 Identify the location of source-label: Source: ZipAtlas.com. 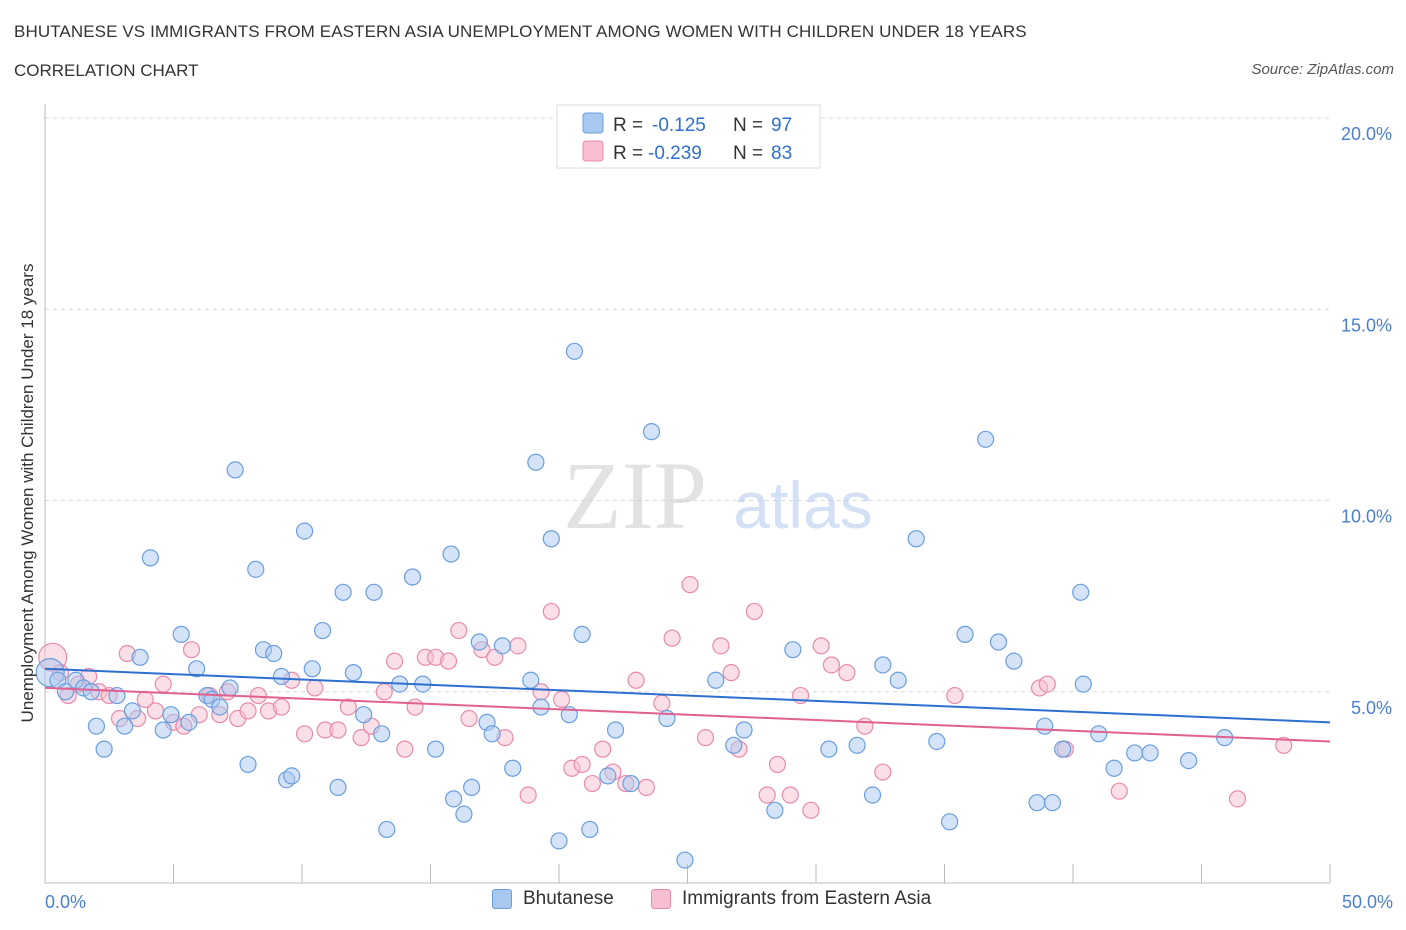
(1322, 69).